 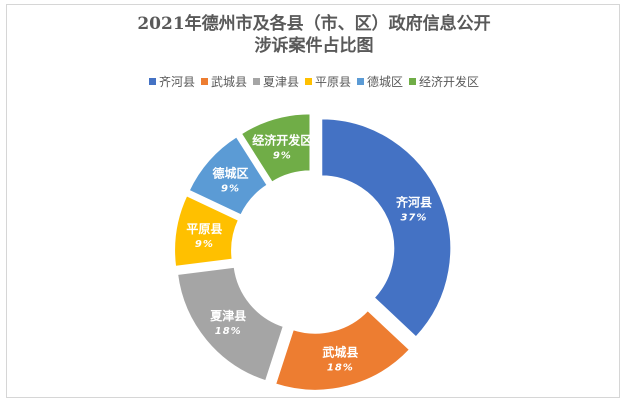 I want to click on slice-name-label-2: 夏津县, so click(x=228, y=315).